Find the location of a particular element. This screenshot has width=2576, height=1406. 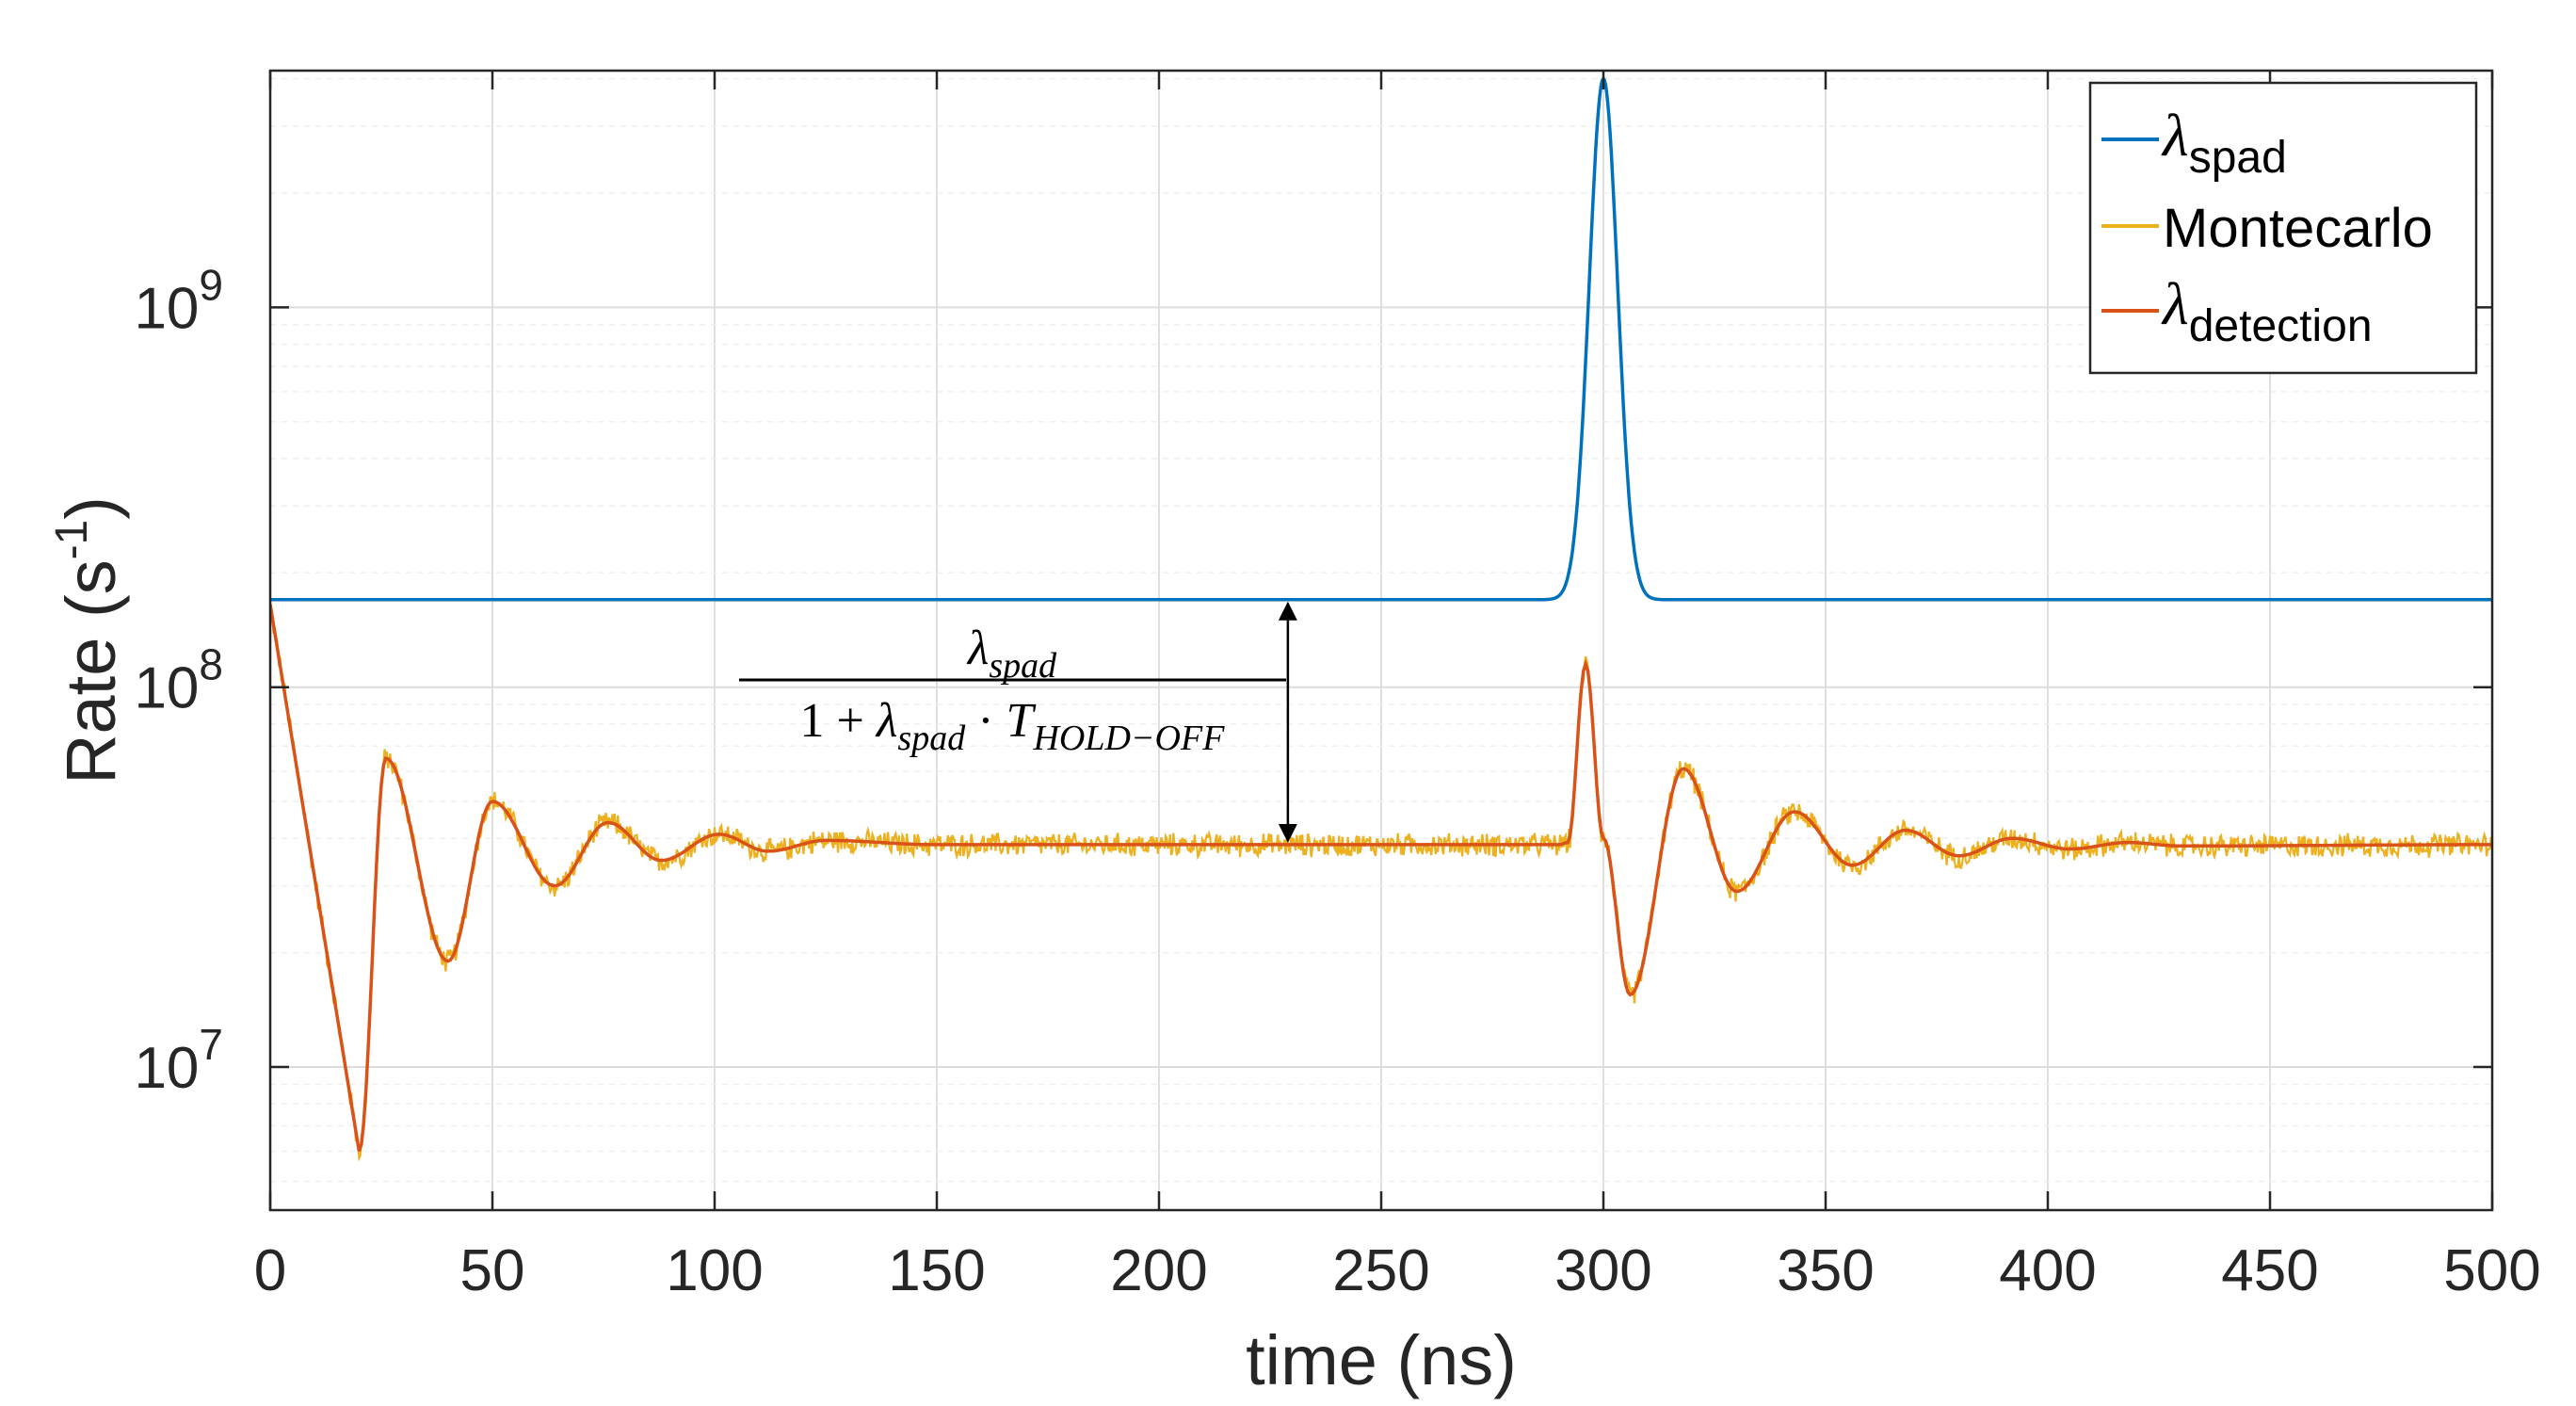

legend-label-montecarlo: Montecarlo is located at coordinates (2298, 228).